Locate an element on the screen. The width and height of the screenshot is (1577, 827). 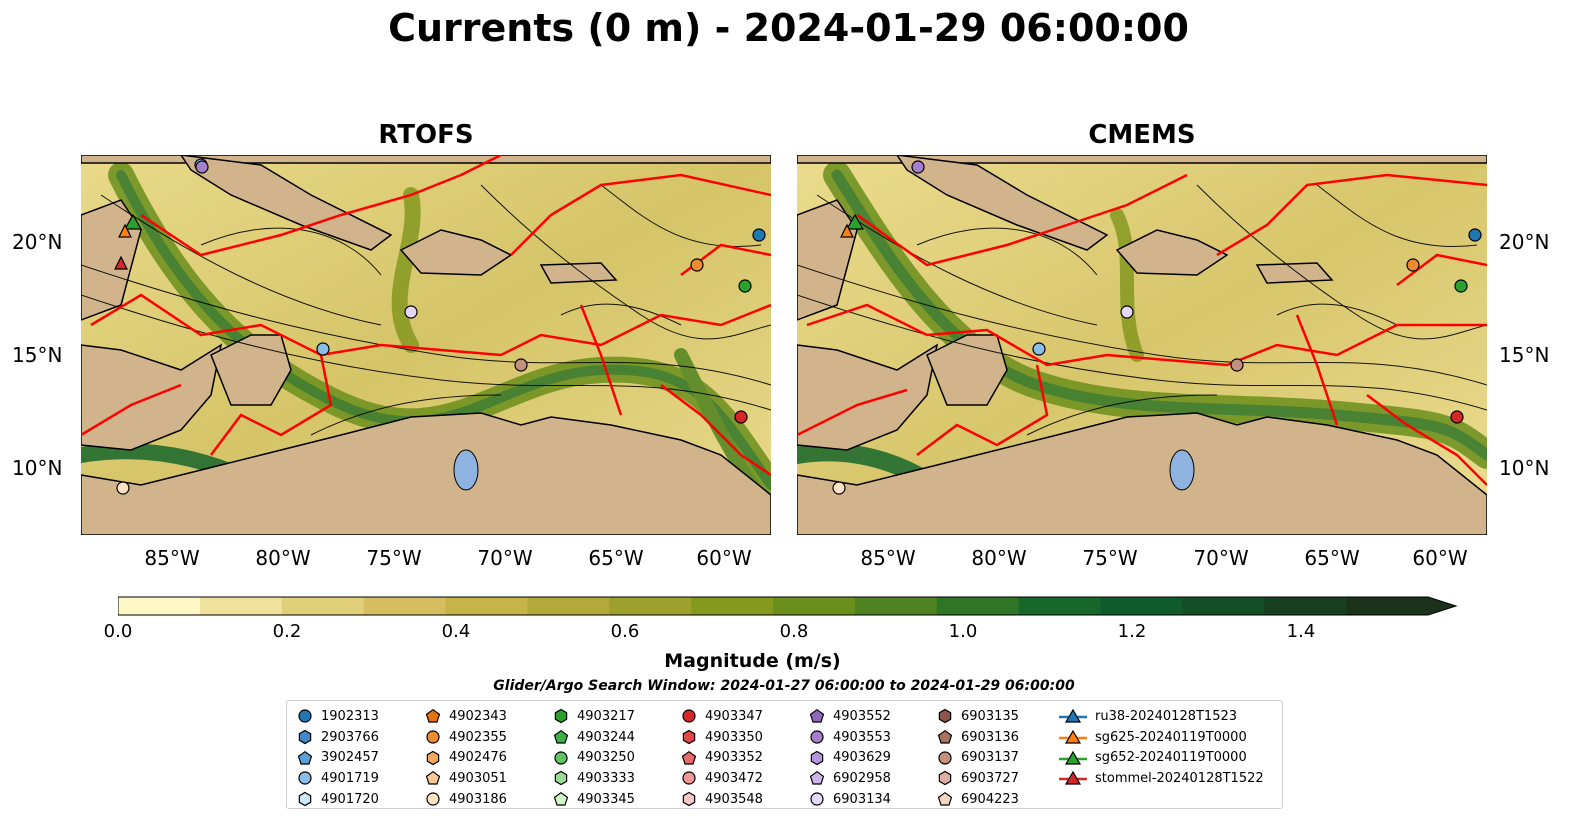
lon-label-80w-cmems: 80°W is located at coordinates (999, 558).